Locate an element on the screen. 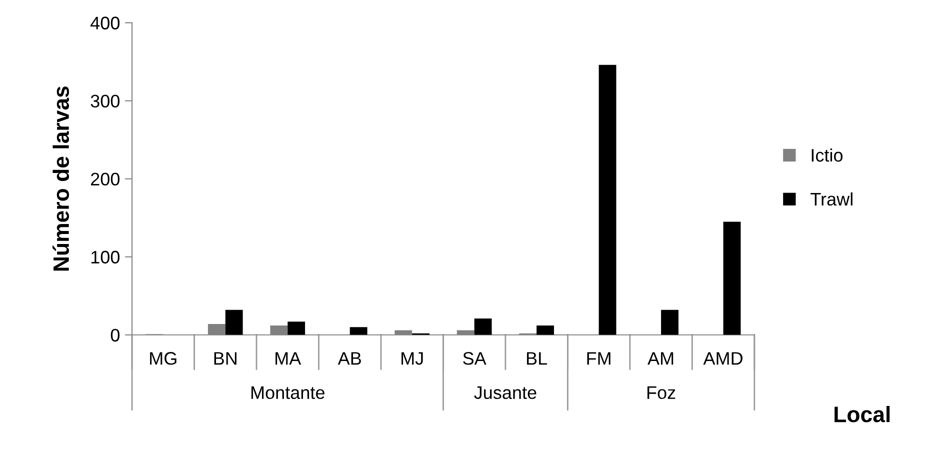 Image resolution: width=943 pixels, height=455 pixels. x-tick-label: BL is located at coordinates (537, 358).